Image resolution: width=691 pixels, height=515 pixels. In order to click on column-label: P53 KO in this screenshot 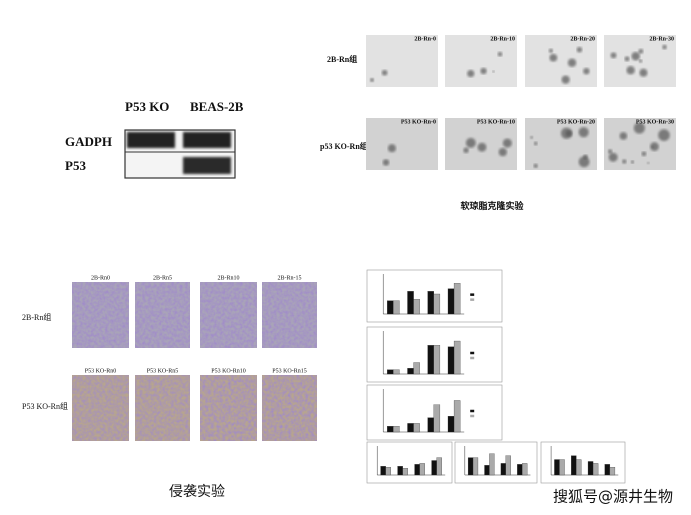, I will do `click(147, 106)`.